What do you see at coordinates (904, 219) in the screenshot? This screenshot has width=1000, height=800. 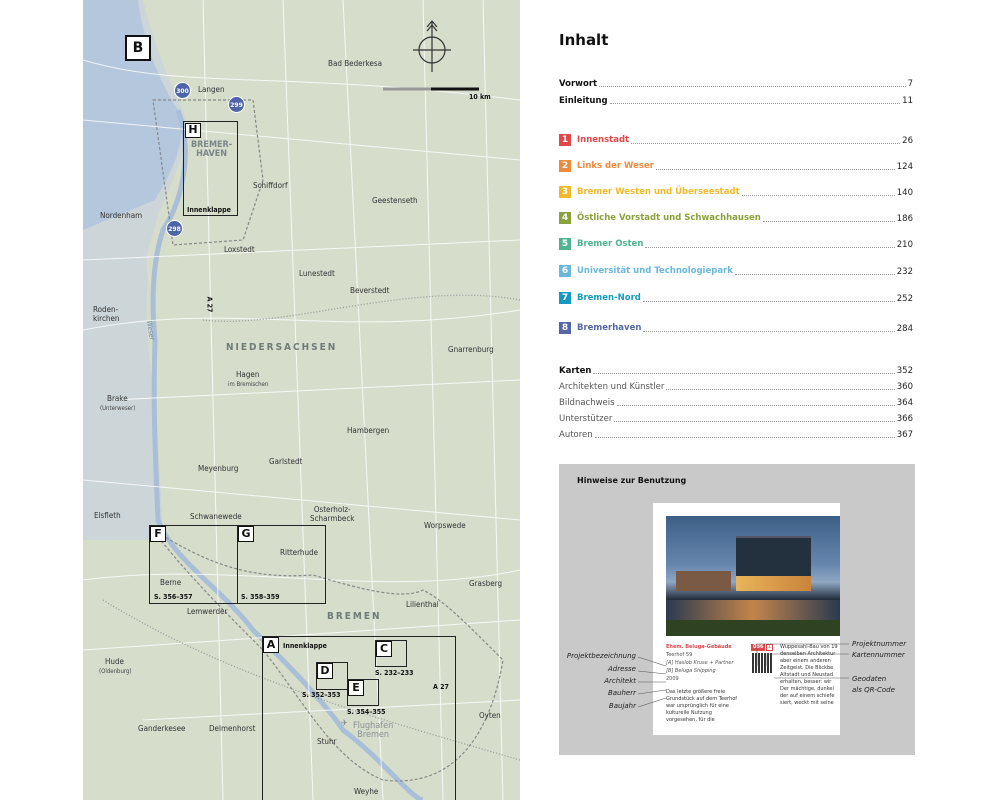 I see `toc-page: 186` at bounding box center [904, 219].